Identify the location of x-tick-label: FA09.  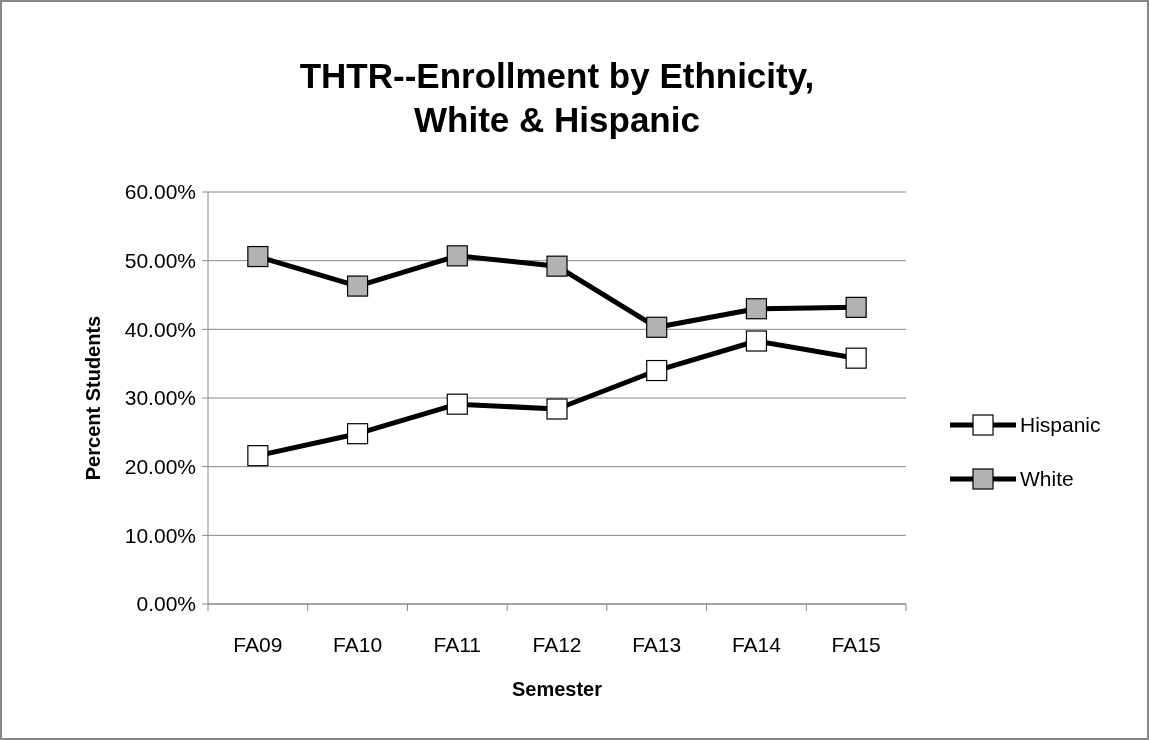
(258, 644).